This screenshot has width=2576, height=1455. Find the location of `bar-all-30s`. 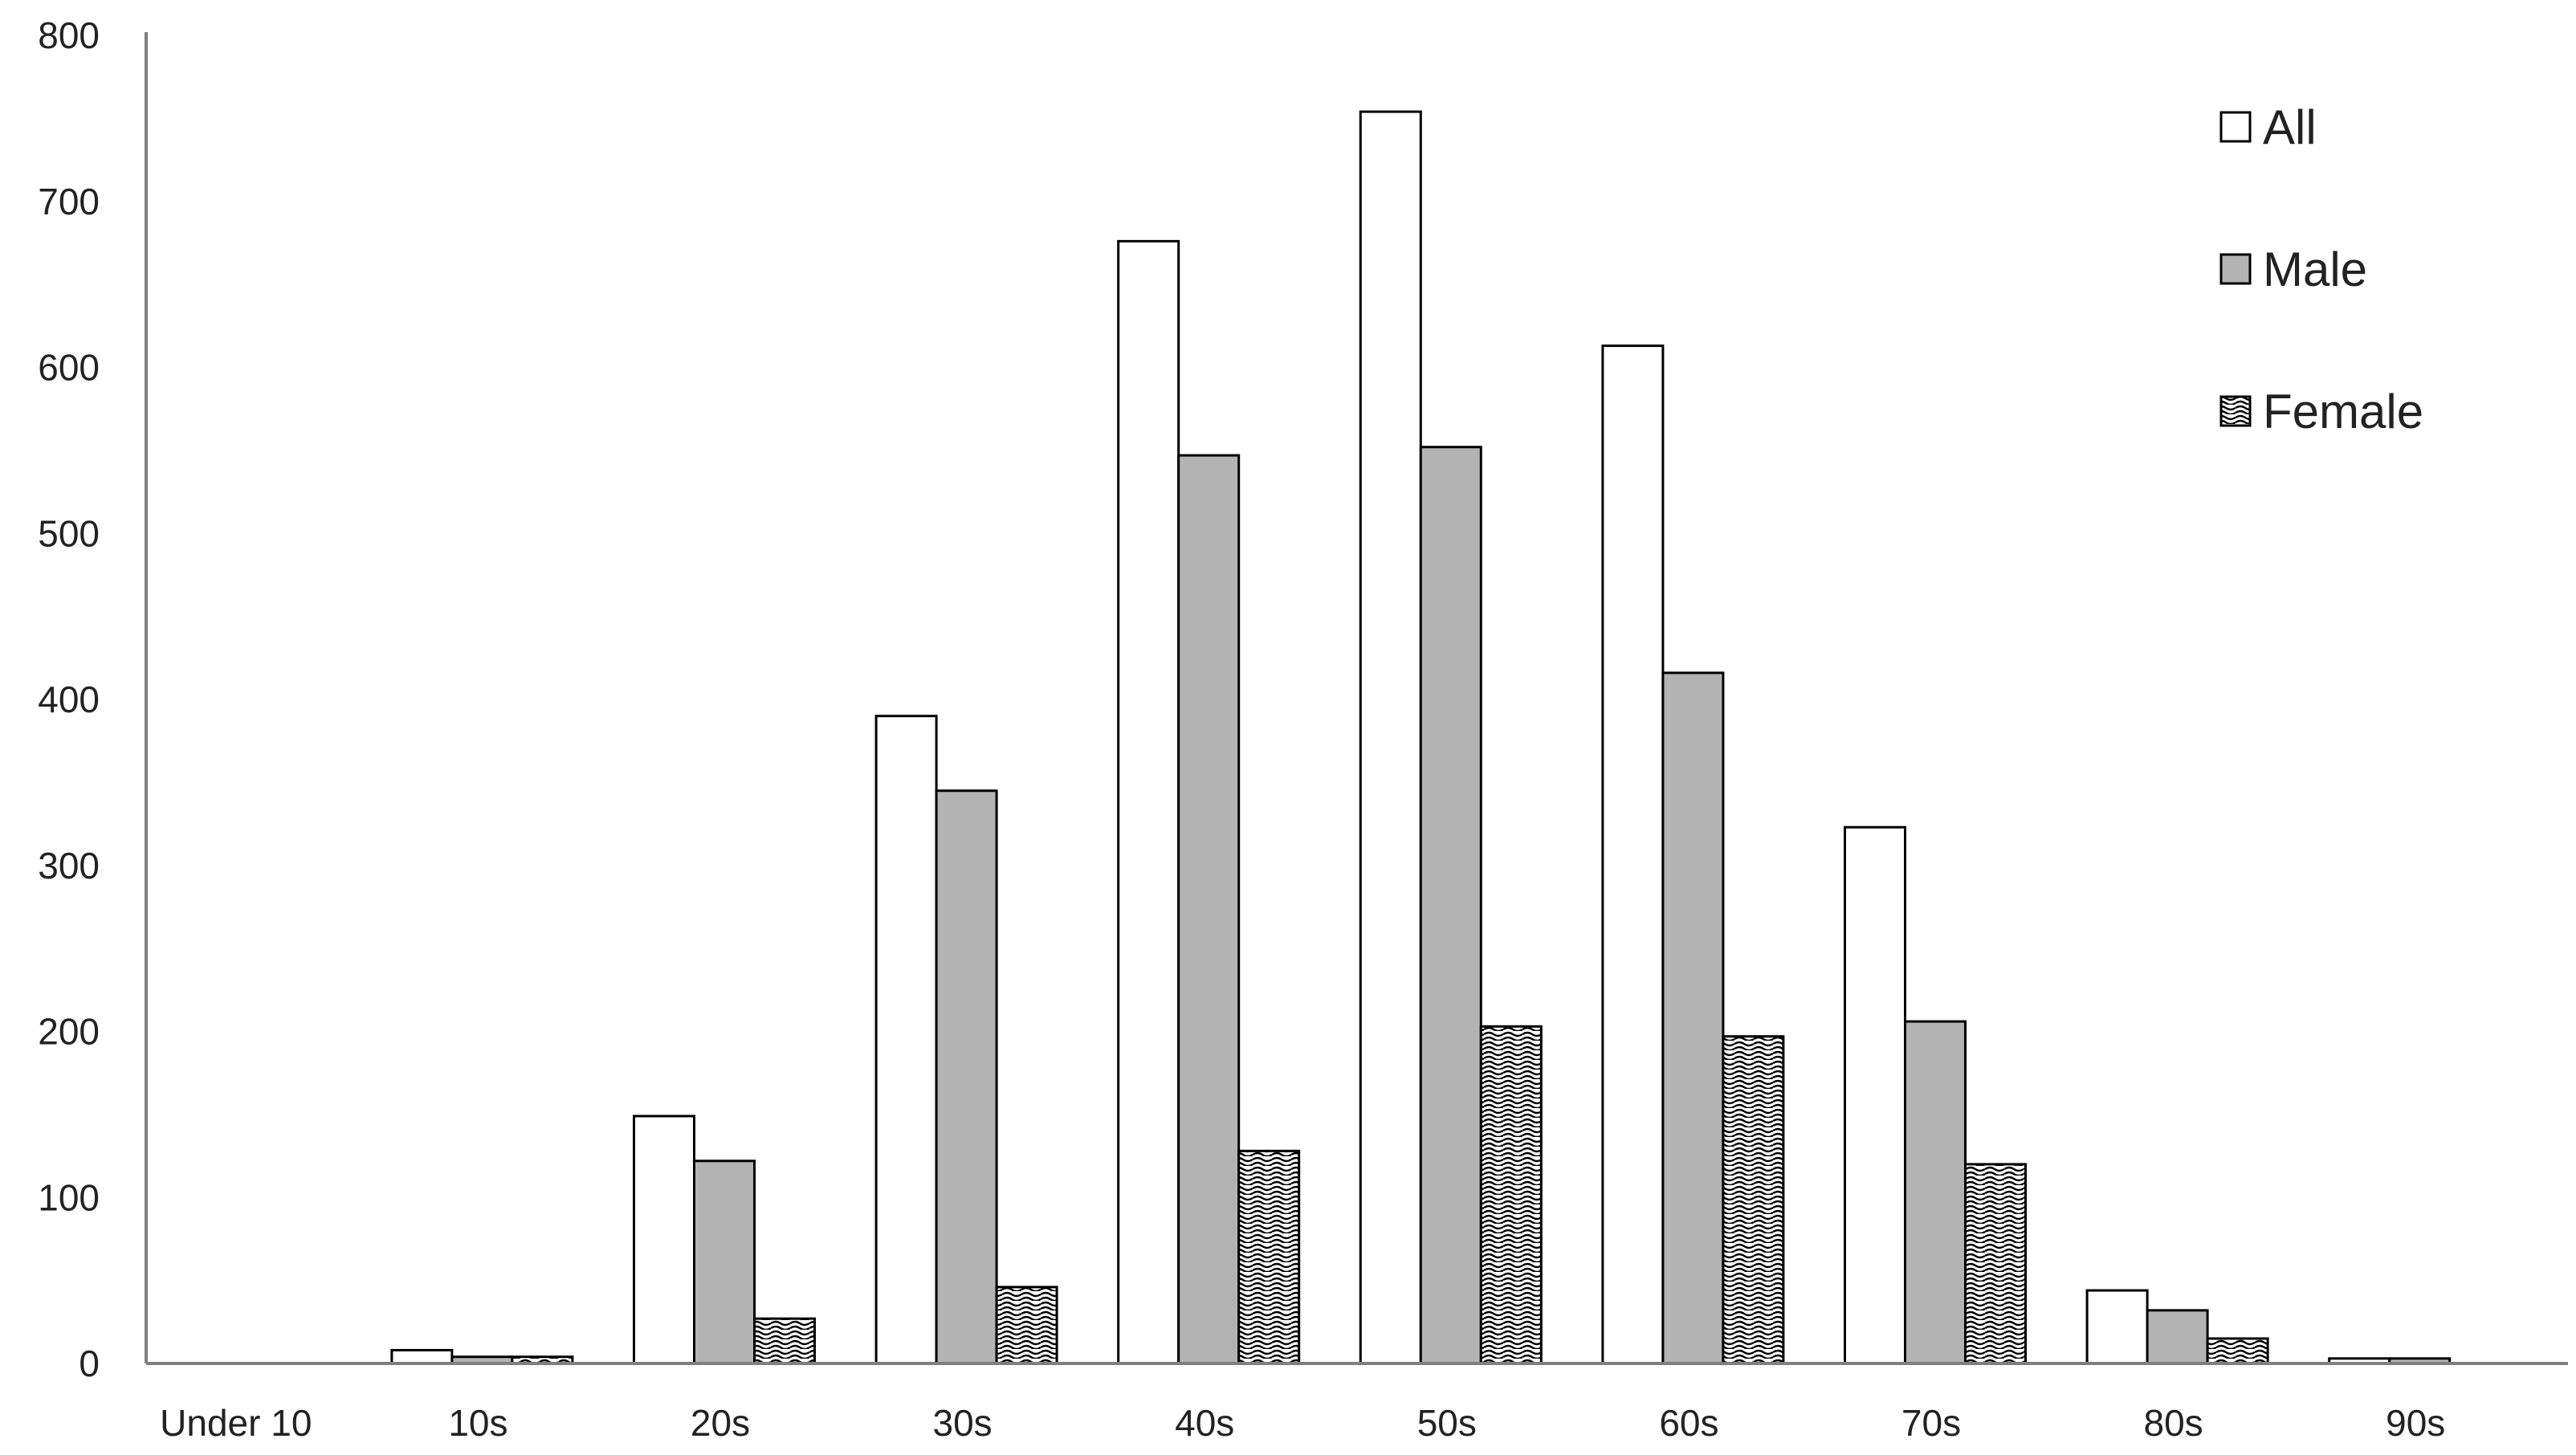

bar-all-30s is located at coordinates (906, 1040).